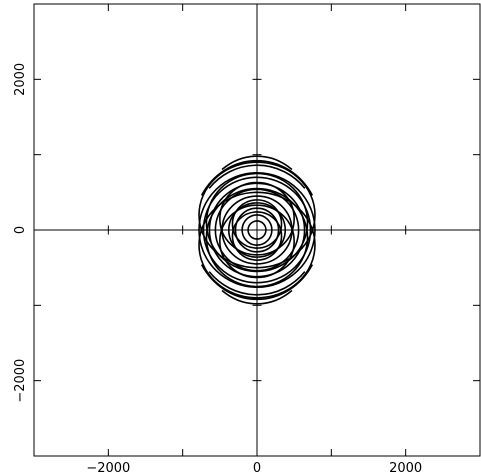 Image resolution: width=481 pixels, height=476 pixels. I want to click on x-tick-label: 2000, so click(405, 468).